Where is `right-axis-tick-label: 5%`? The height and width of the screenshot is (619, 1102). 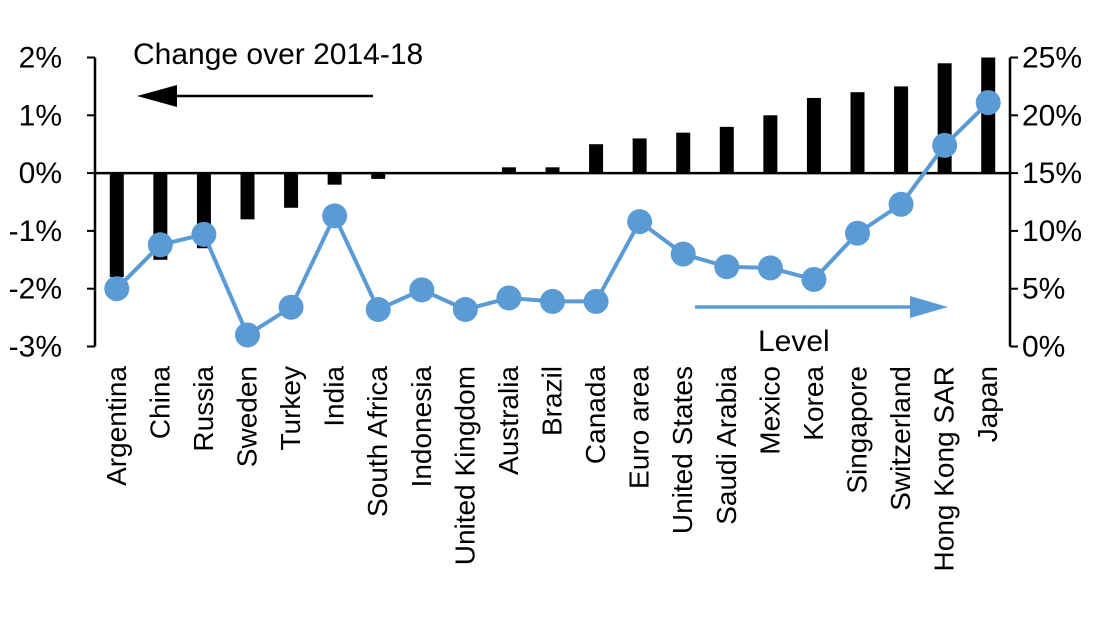 right-axis-tick-label: 5% is located at coordinates (1043, 289).